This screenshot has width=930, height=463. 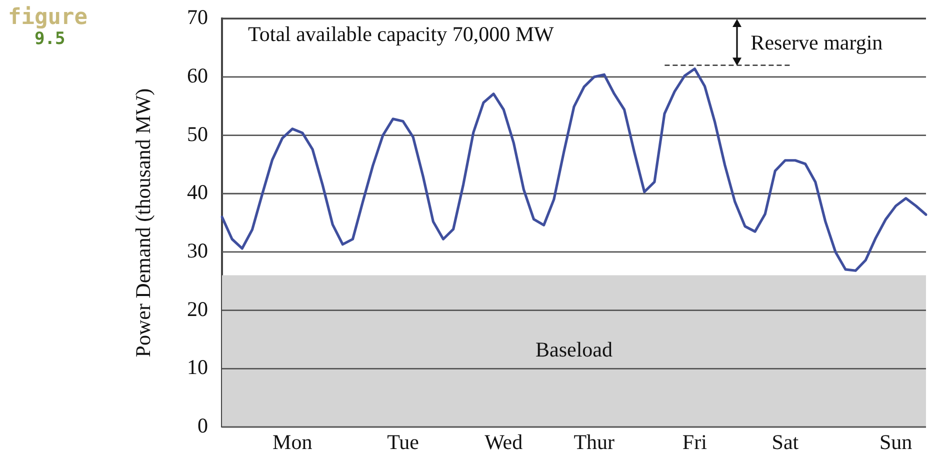 I want to click on y-tick-label: 70, so click(x=197, y=17).